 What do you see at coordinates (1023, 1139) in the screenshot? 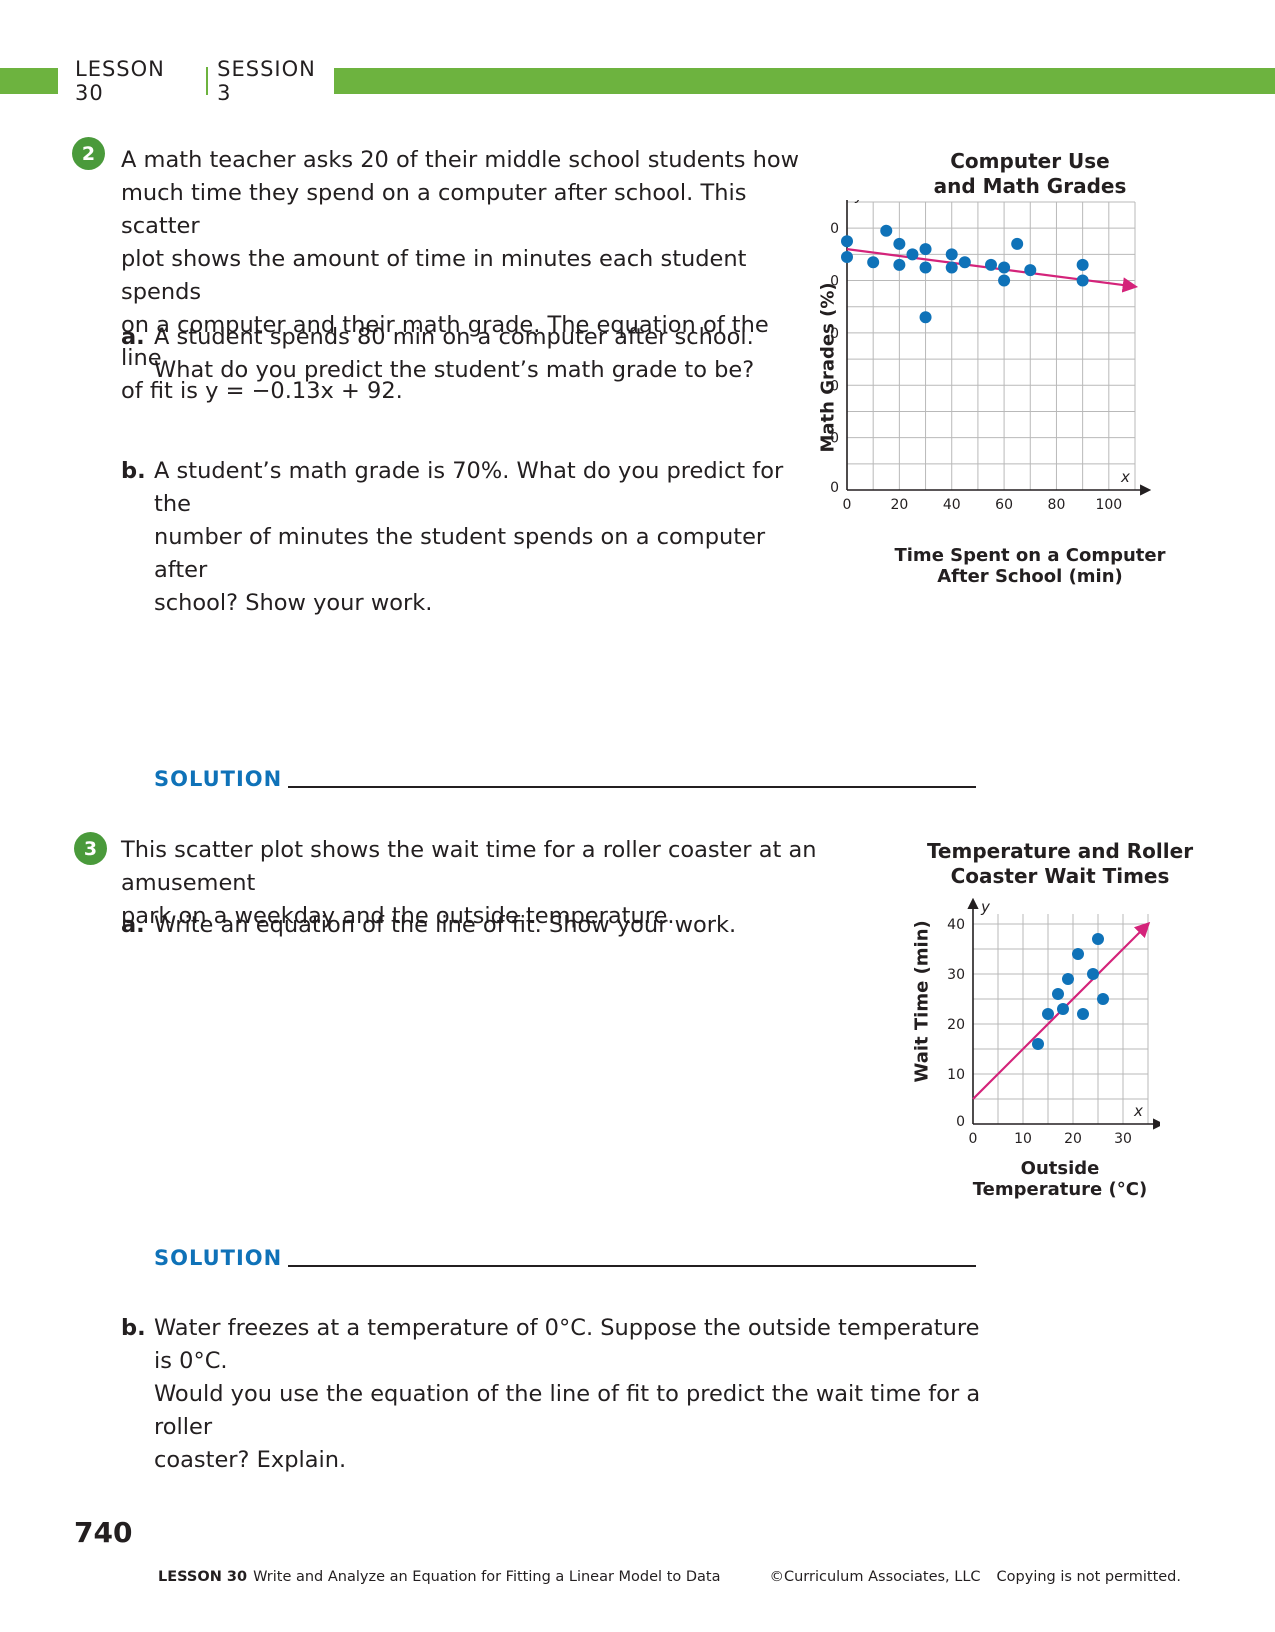
I see `x-tick-label: 10` at bounding box center [1023, 1139].